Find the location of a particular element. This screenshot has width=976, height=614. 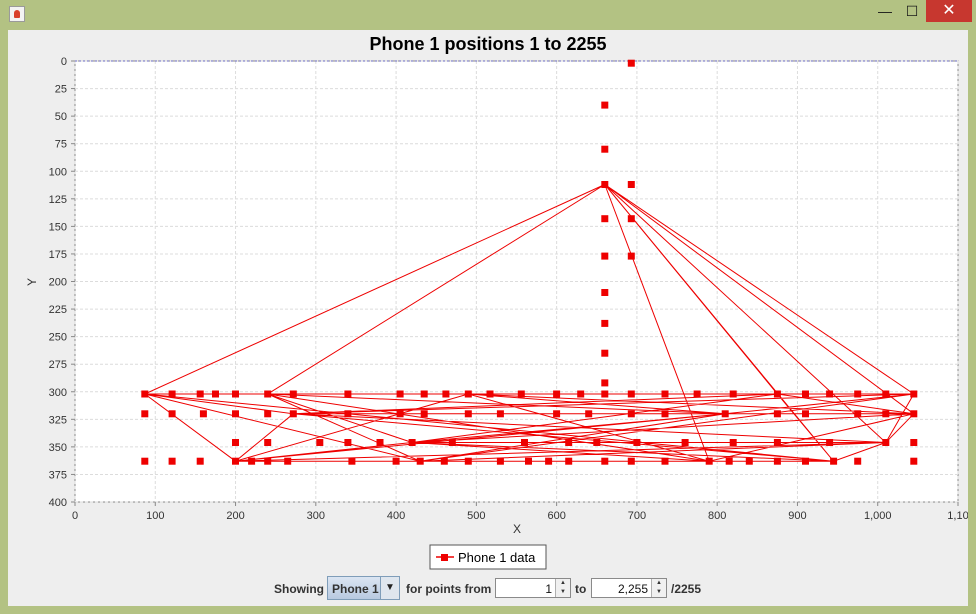

y-tick-label: 125 is located at coordinates (58, 200).